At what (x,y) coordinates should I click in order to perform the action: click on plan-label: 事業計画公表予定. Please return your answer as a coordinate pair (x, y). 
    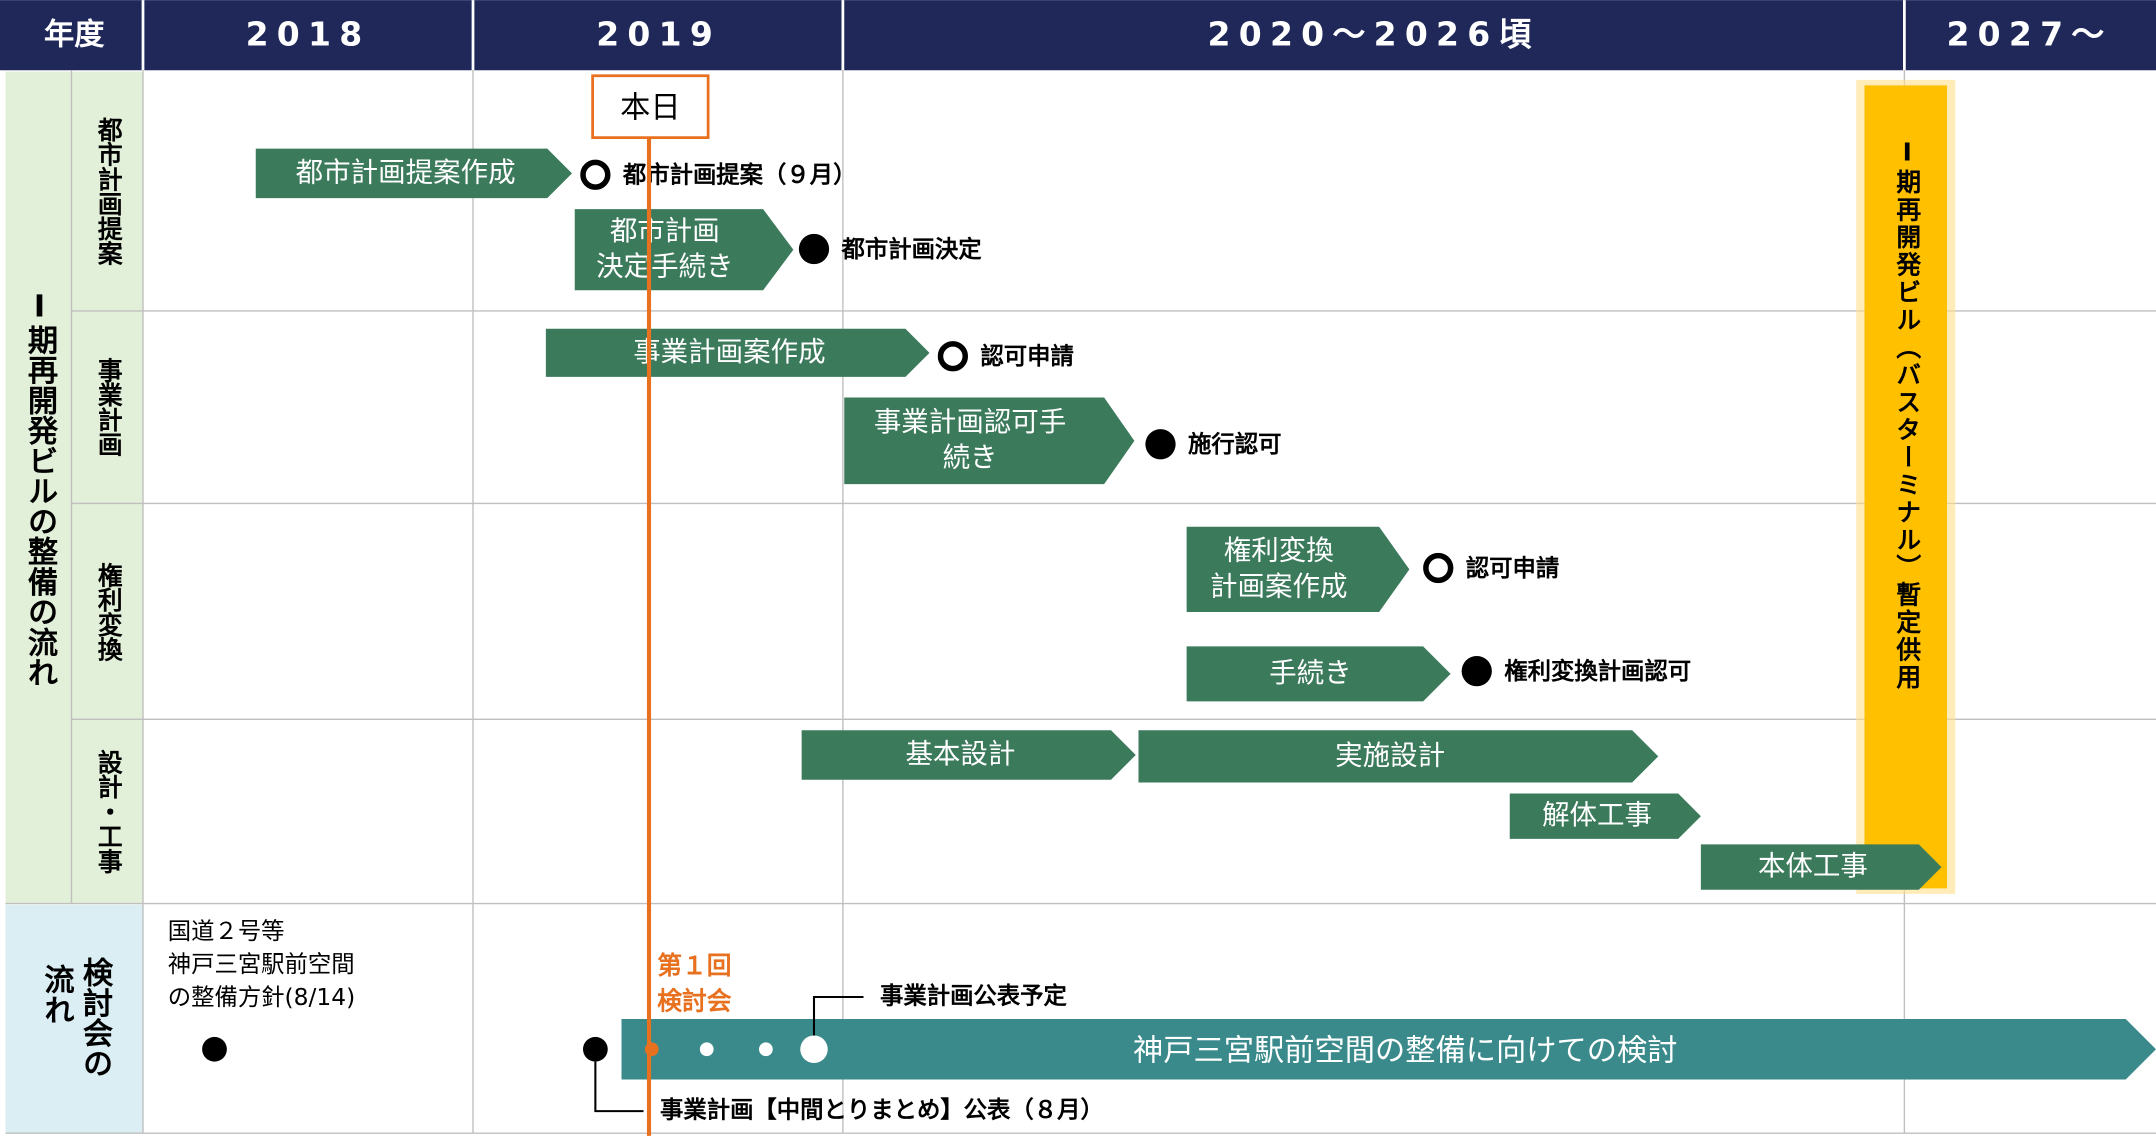
    Looking at the image, I should click on (974, 996).